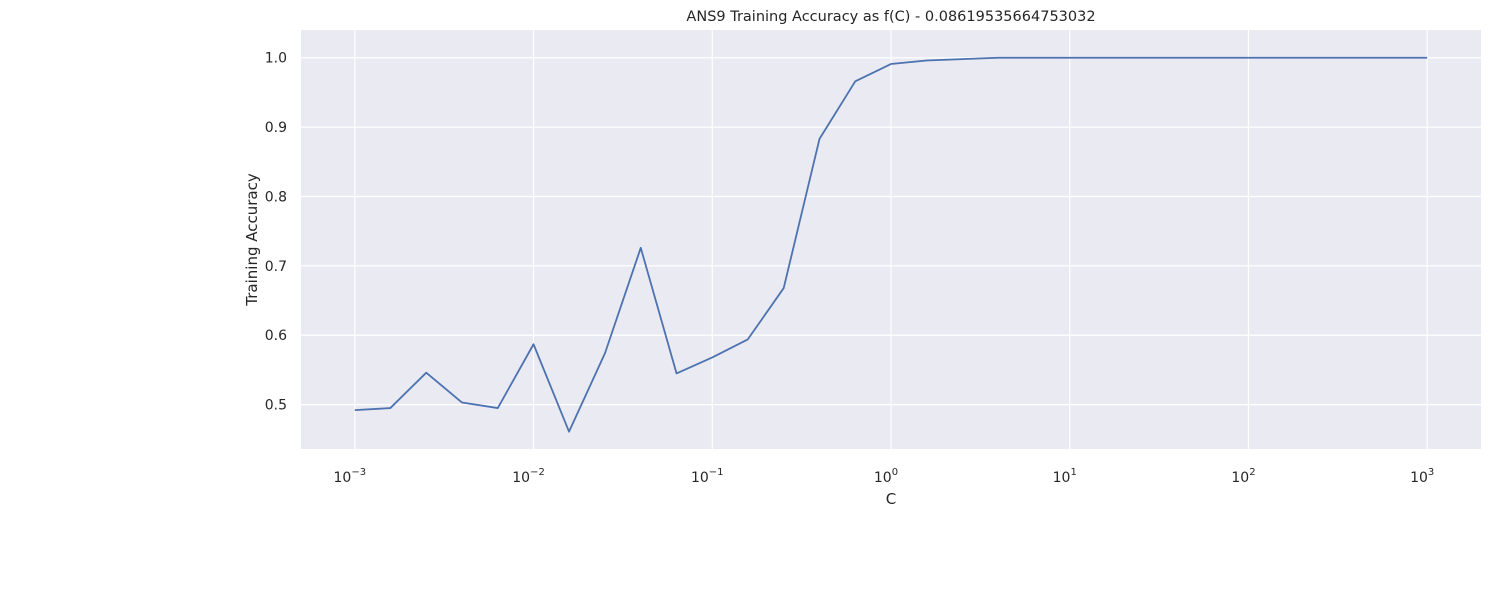 This screenshot has height=600, width=1500. I want to click on x-tick-exponent: 1, so click(1073, 472).